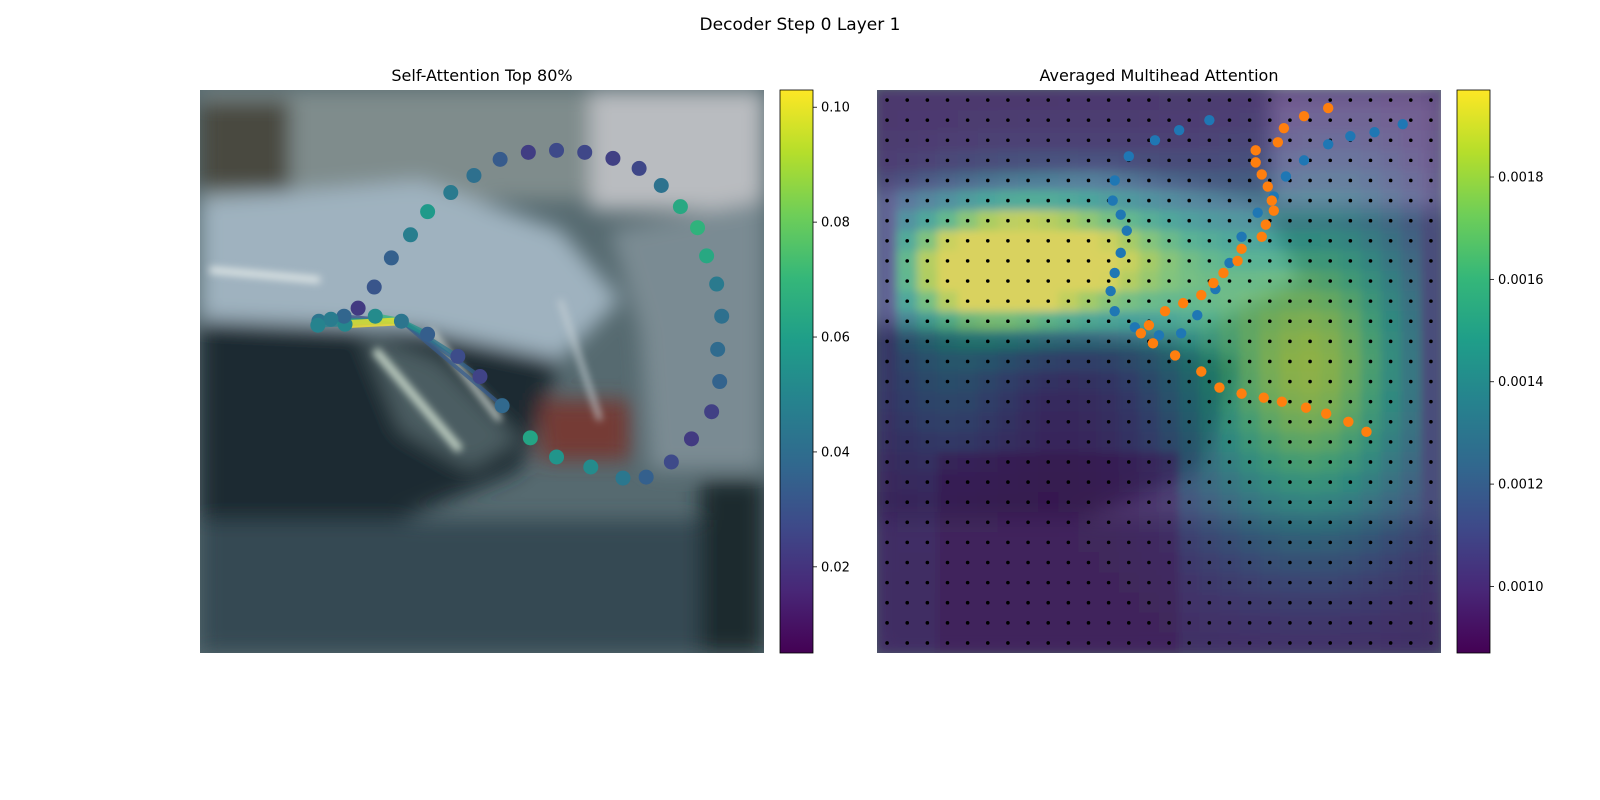  I want to click on attention-point, so click(722, 316).